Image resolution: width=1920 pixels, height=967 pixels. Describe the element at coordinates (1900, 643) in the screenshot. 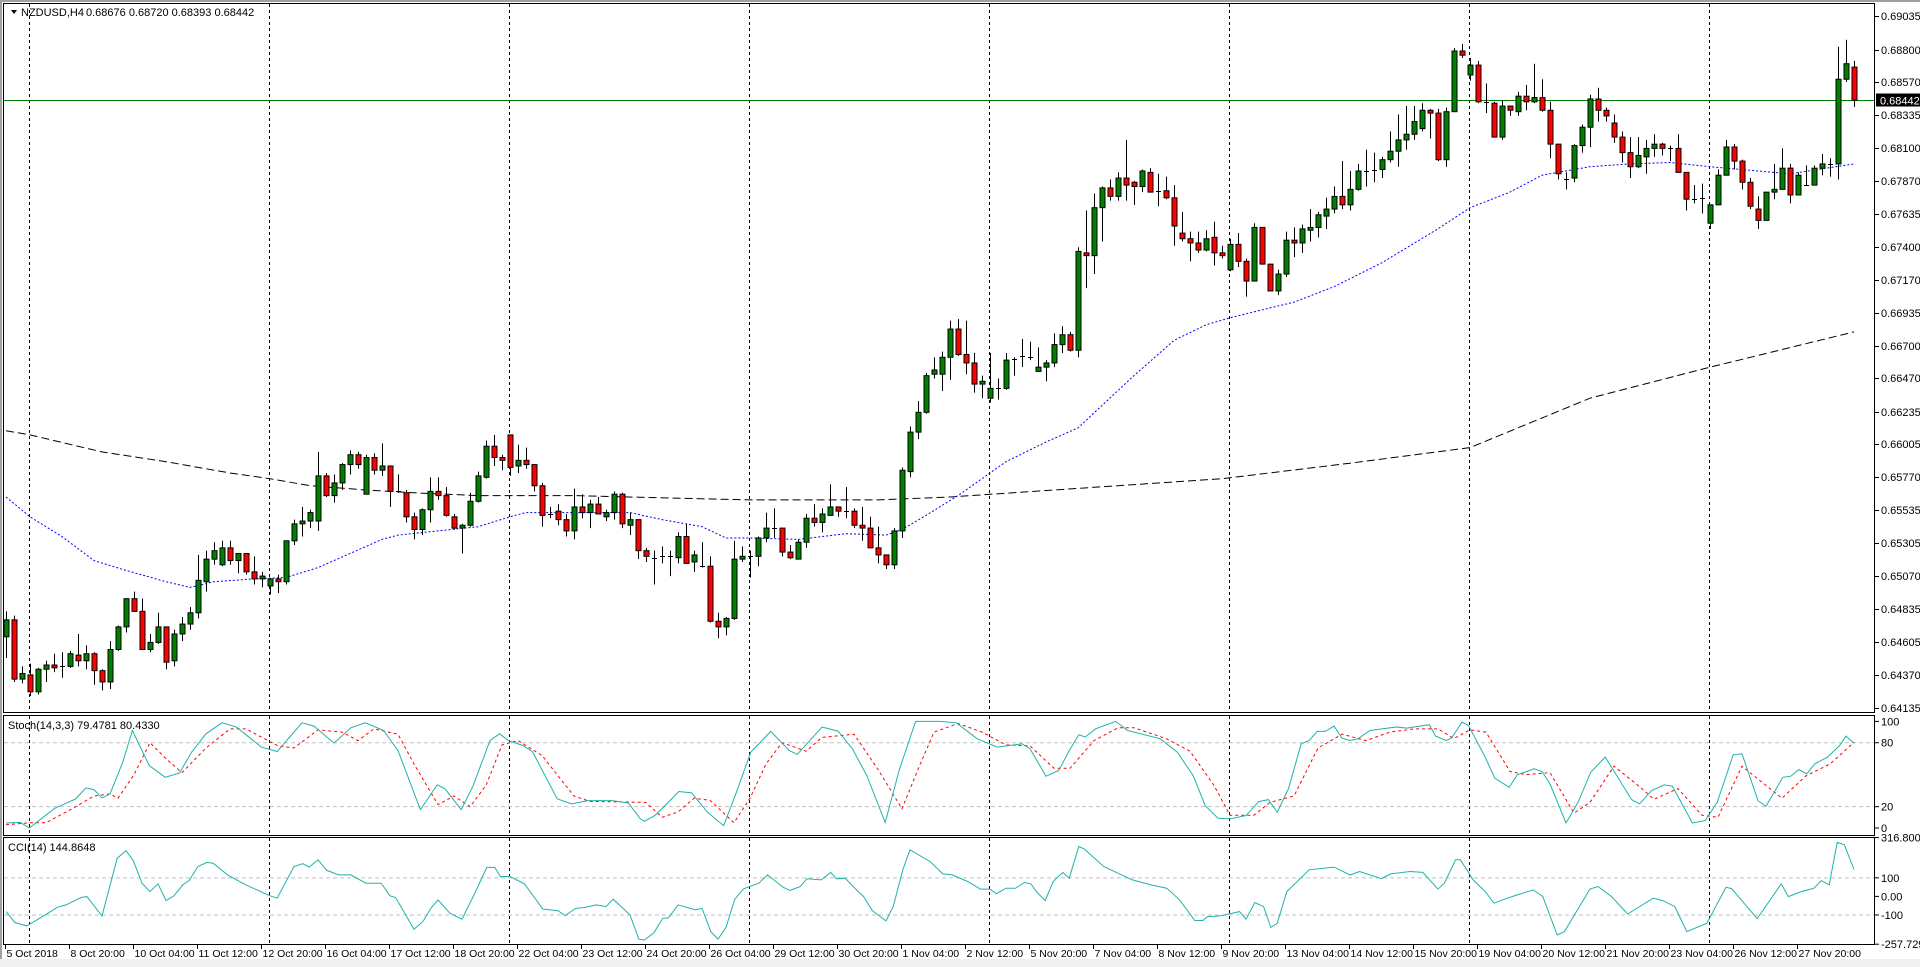

I see `price-label: 0.64605` at that location.